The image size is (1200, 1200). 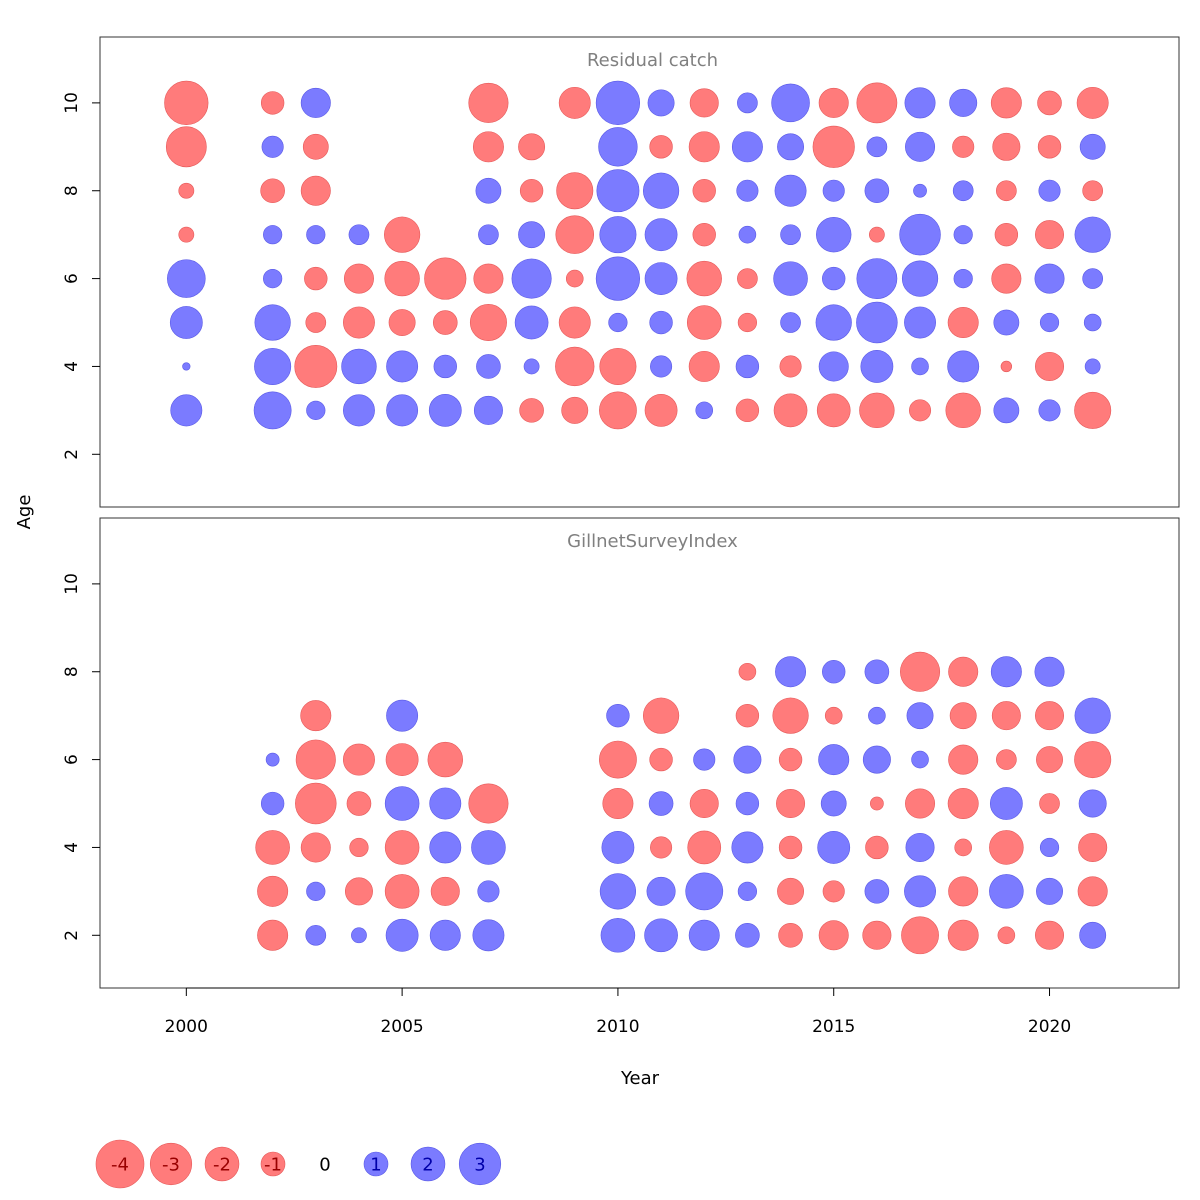 What do you see at coordinates (877, 103) in the screenshot?
I see `bubble: 2016, age 10: -2.8` at bounding box center [877, 103].